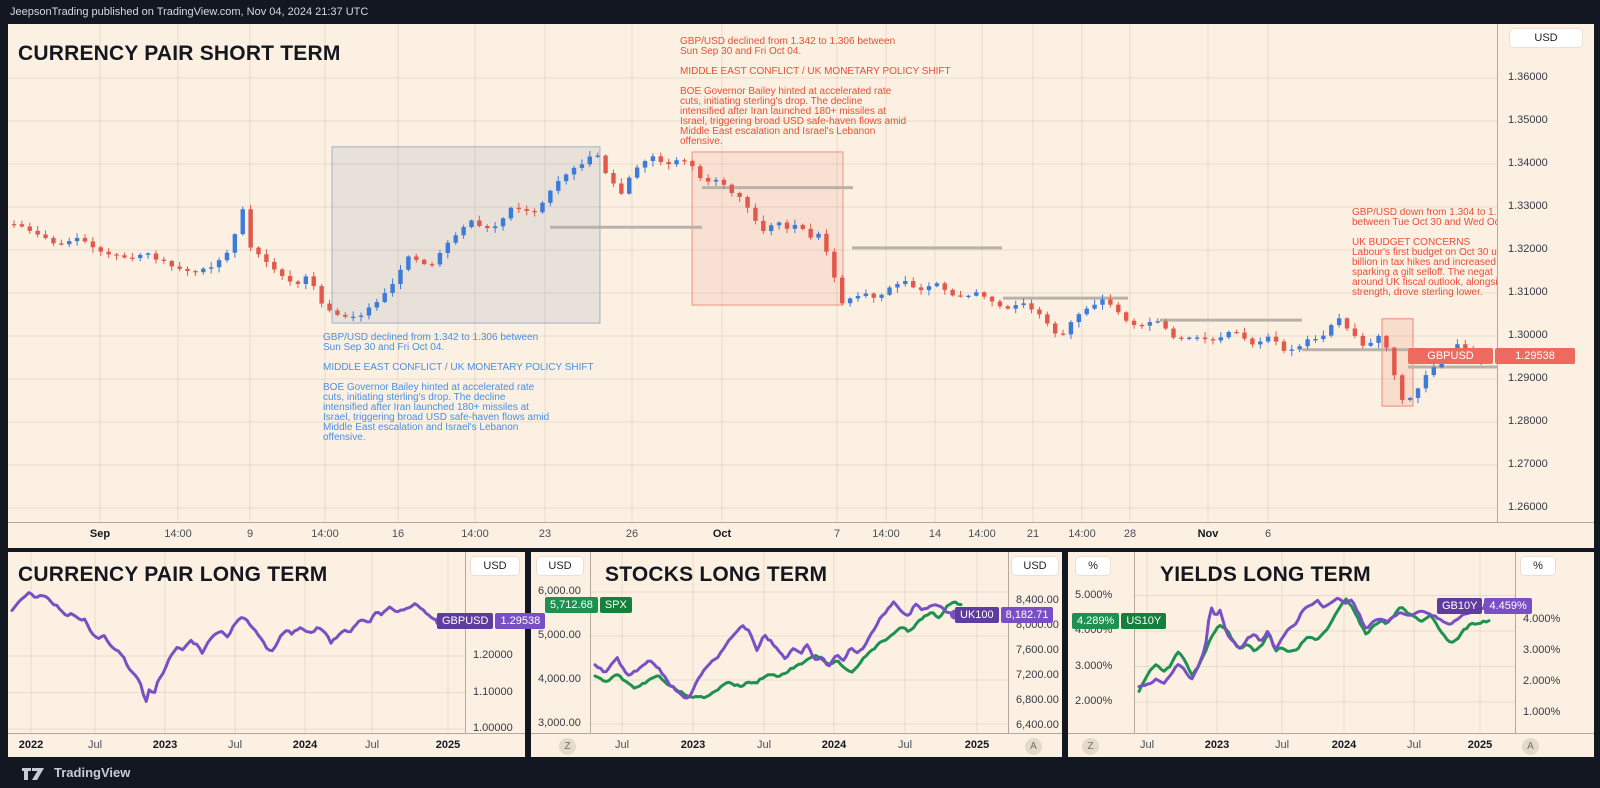 This screenshot has width=1600, height=788. Describe the element at coordinates (1037, 700) in the screenshot. I see `price-tick: 6,800.00` at that location.